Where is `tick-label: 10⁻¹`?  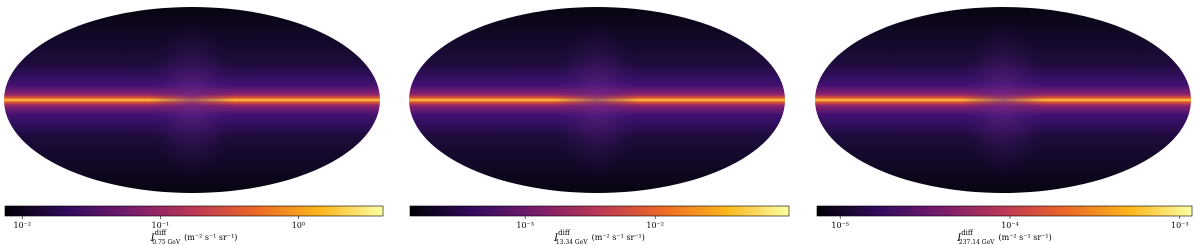 tick-label: 10⁻¹ is located at coordinates (161, 225).